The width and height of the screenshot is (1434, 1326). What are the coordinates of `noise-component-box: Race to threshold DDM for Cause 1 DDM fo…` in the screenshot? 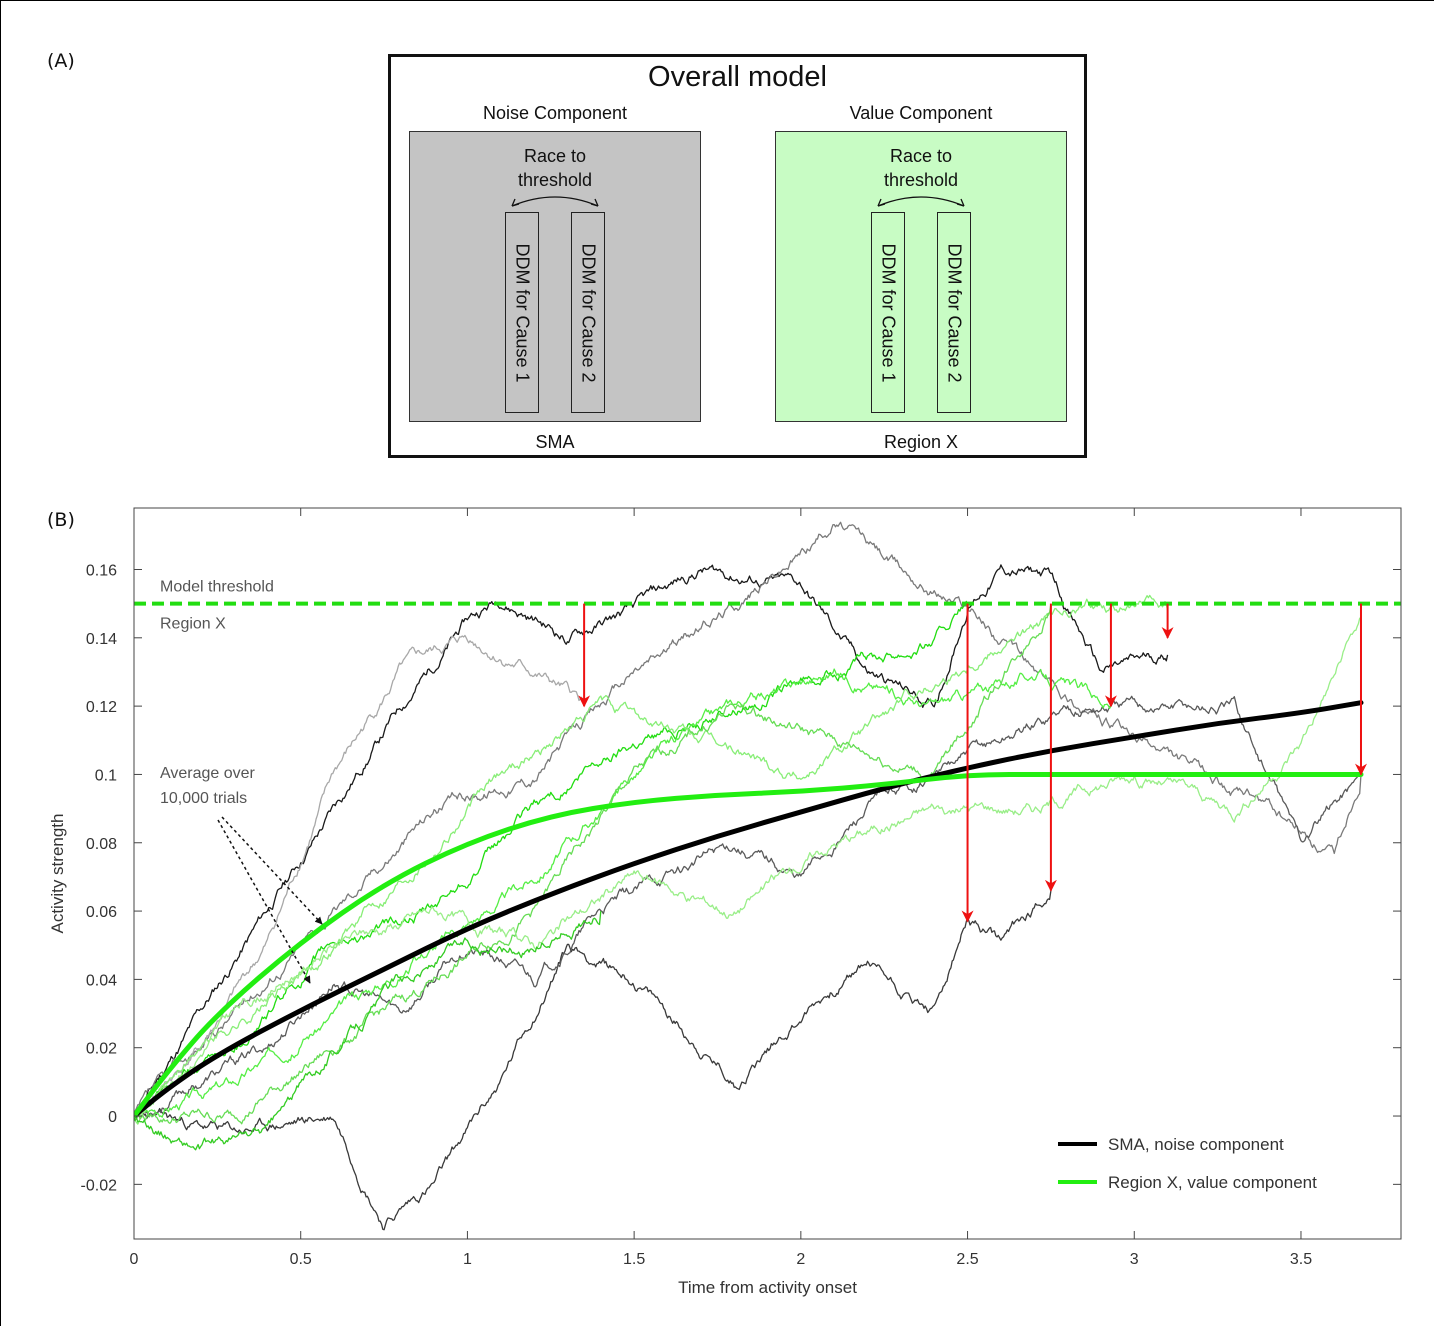 It's located at (555, 276).